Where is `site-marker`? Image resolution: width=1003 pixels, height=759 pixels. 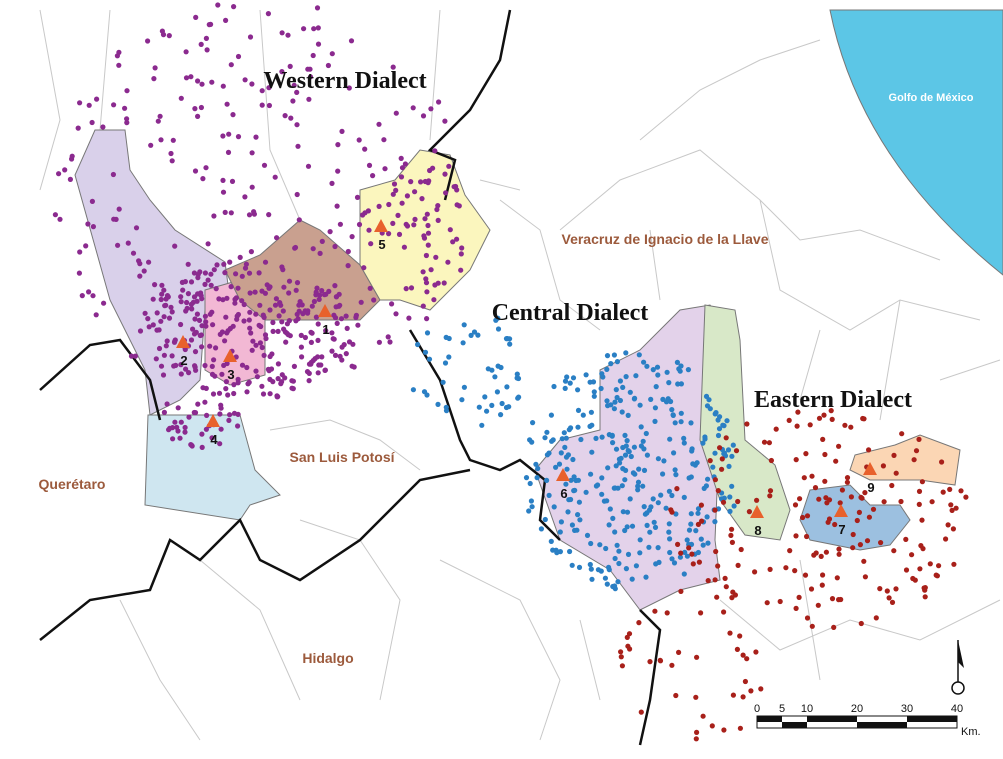
site-marker is located at coordinates (870, 468).